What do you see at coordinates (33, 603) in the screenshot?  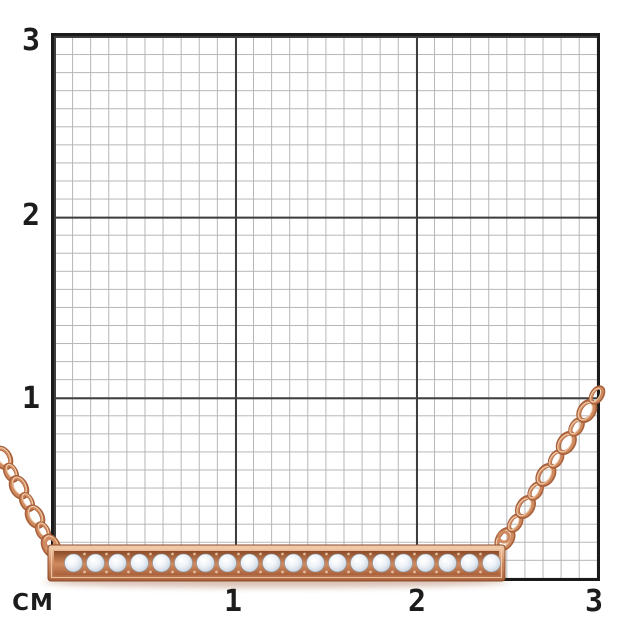 I see `unit-label: CM` at bounding box center [33, 603].